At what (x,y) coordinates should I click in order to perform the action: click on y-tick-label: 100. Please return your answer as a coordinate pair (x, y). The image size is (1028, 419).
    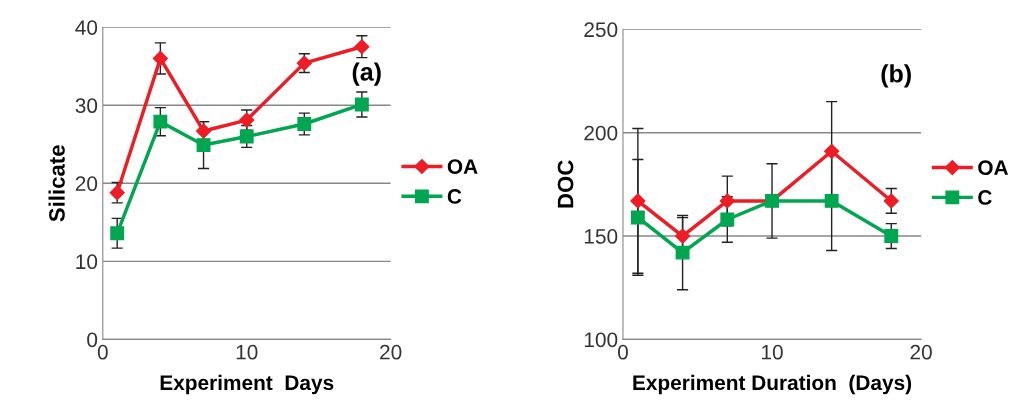
    Looking at the image, I should click on (601, 340).